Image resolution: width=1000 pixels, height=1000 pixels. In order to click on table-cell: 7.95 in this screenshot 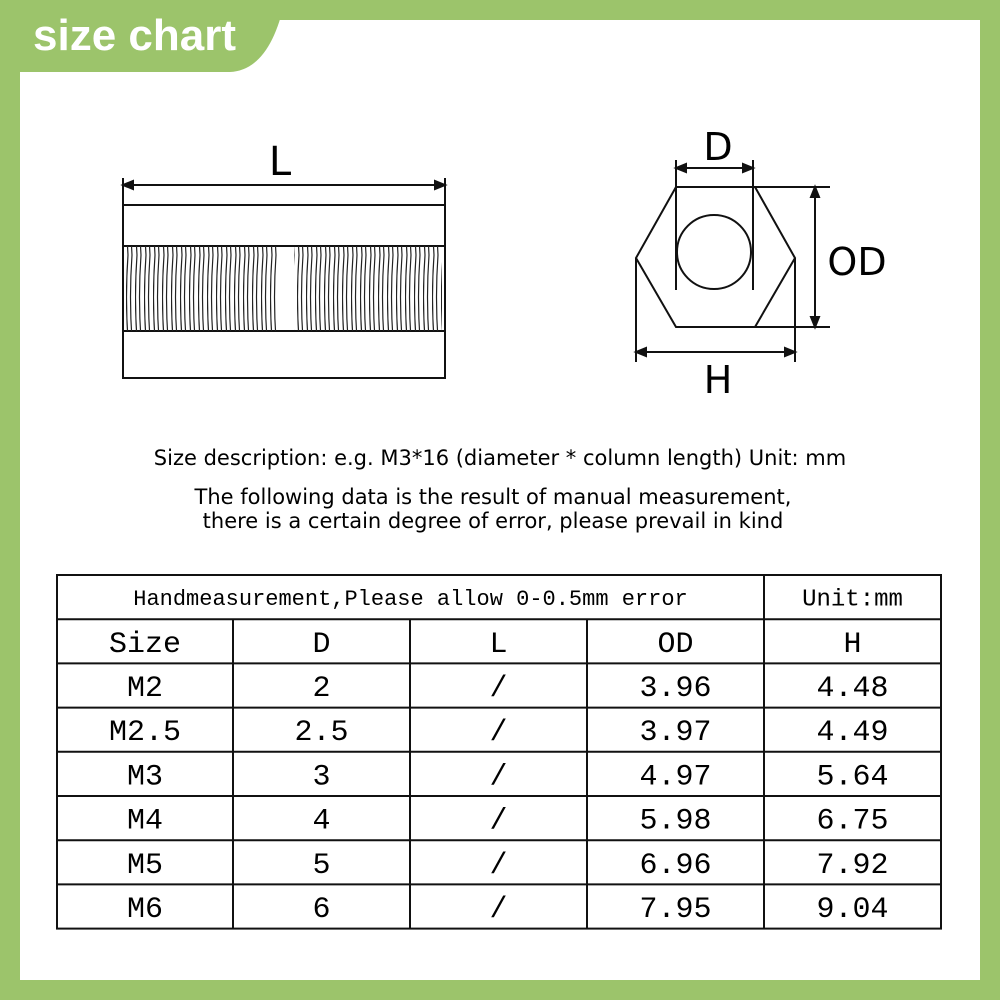, I will do `click(675, 910)`.